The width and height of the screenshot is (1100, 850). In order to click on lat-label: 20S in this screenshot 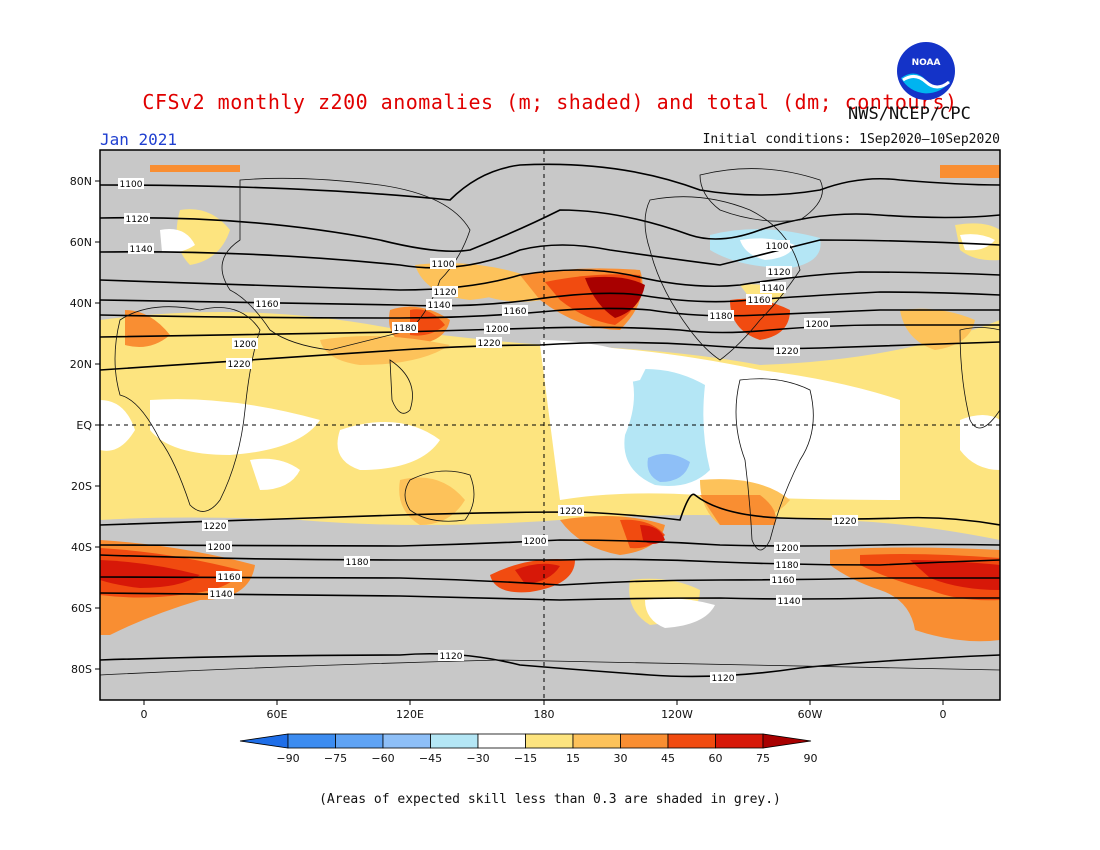, I will do `click(81, 486)`.